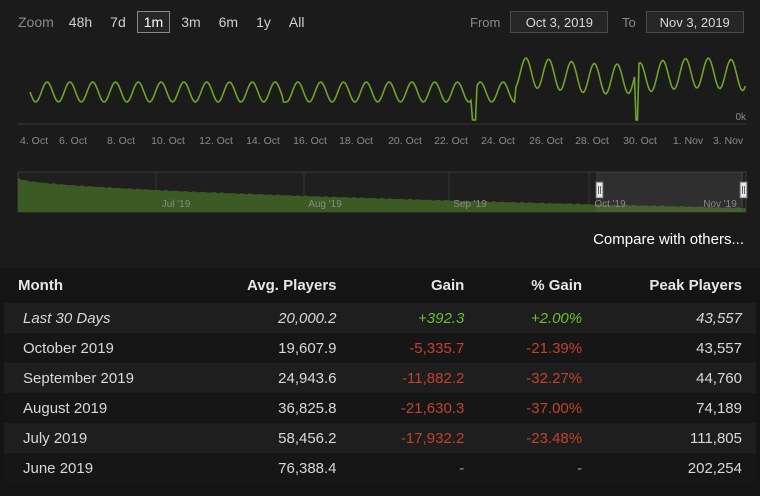 This screenshot has width=760, height=496. Describe the element at coordinates (296, 22) in the screenshot. I see `zoom-all-button: All` at that location.